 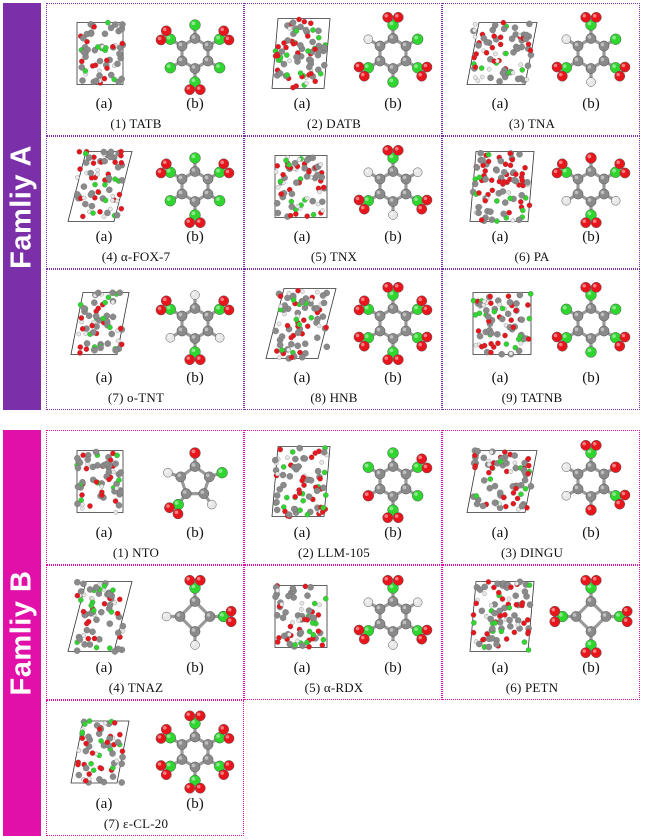 I want to click on compound-name: (1) TATB, so click(x=135, y=124).